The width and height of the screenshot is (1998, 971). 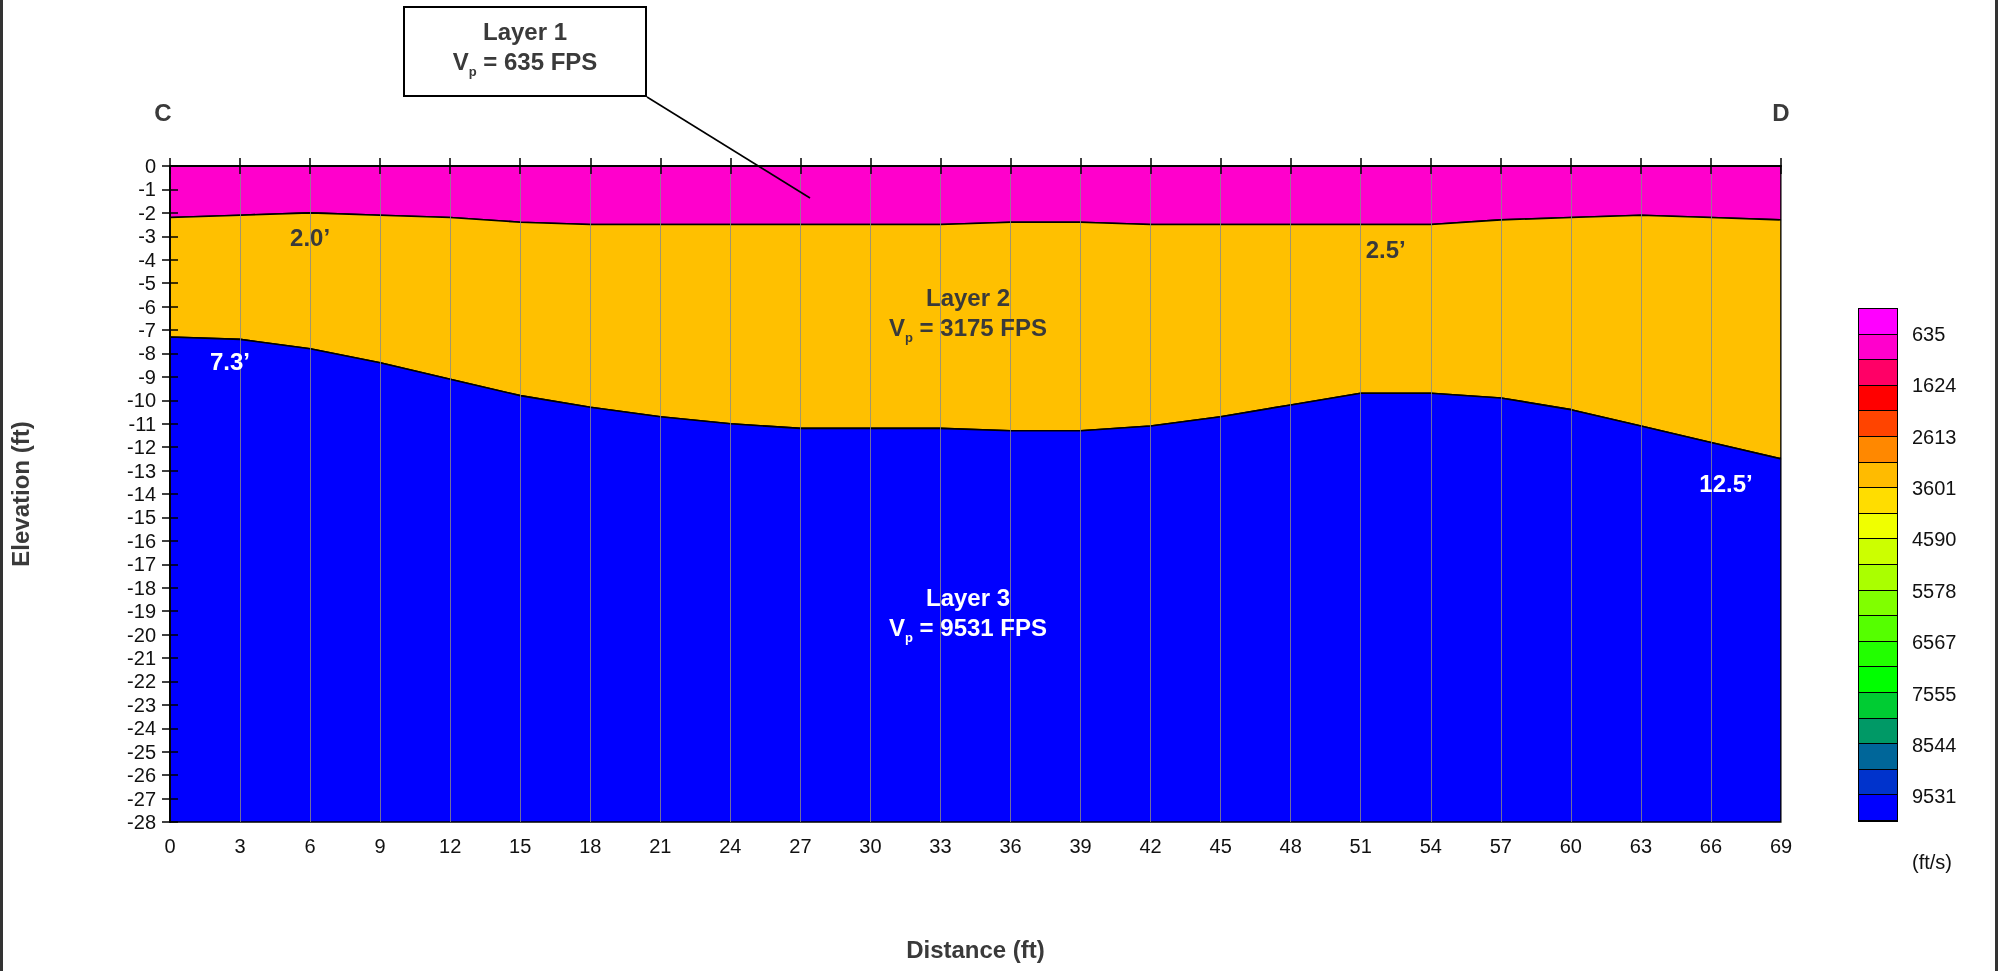 I want to click on x-tick-label: 45, so click(x=1220, y=846).